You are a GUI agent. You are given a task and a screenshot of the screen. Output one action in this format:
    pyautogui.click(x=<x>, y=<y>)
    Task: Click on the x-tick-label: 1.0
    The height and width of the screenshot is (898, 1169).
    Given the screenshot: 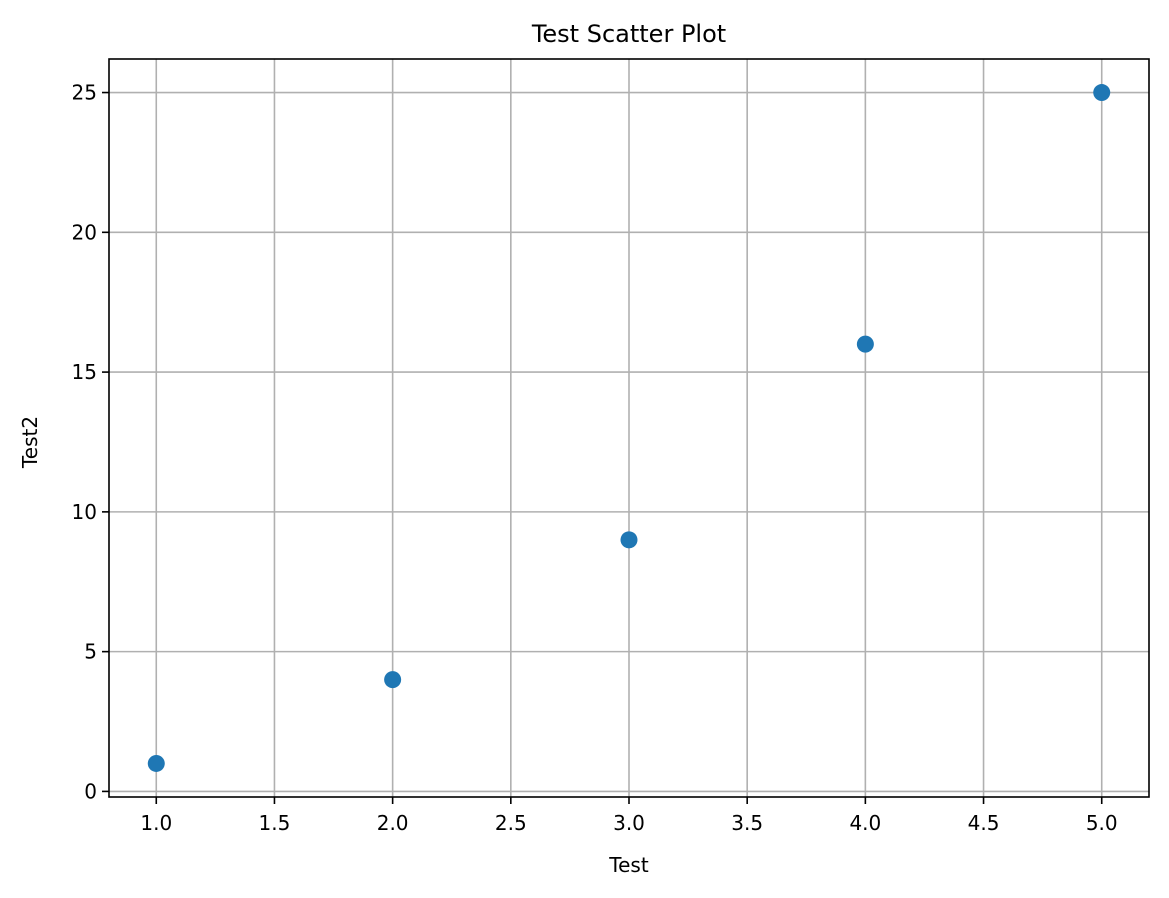 What is the action you would take?
    pyautogui.click(x=156, y=823)
    